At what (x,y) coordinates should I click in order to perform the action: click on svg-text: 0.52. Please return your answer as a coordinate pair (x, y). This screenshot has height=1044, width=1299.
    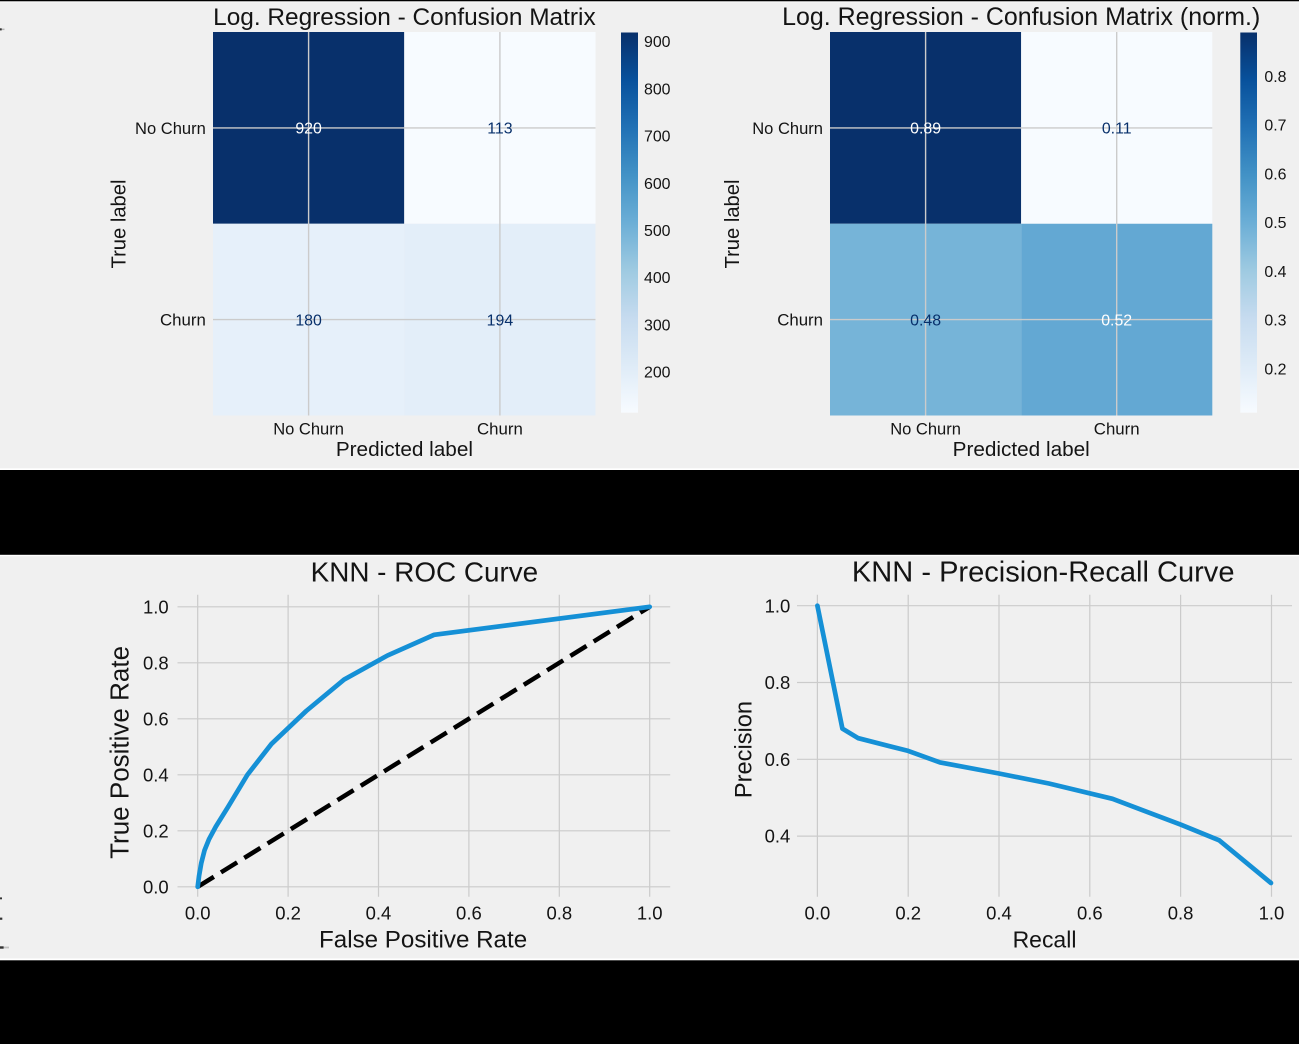
    Looking at the image, I should click on (1116, 320).